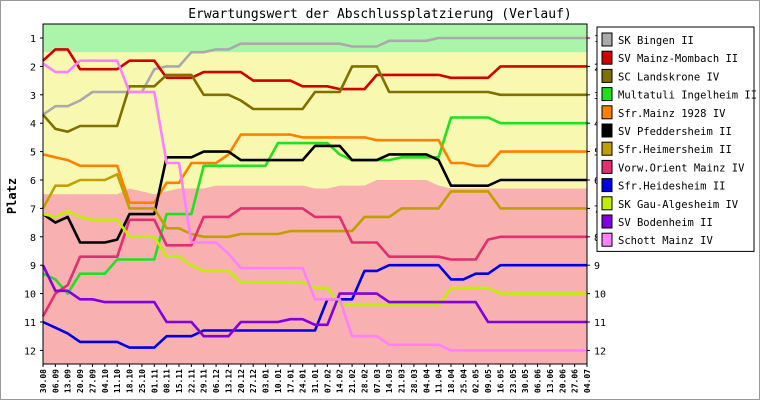 The height and width of the screenshot is (400, 760). I want to click on x-tick-label: 30.05, so click(525, 381).